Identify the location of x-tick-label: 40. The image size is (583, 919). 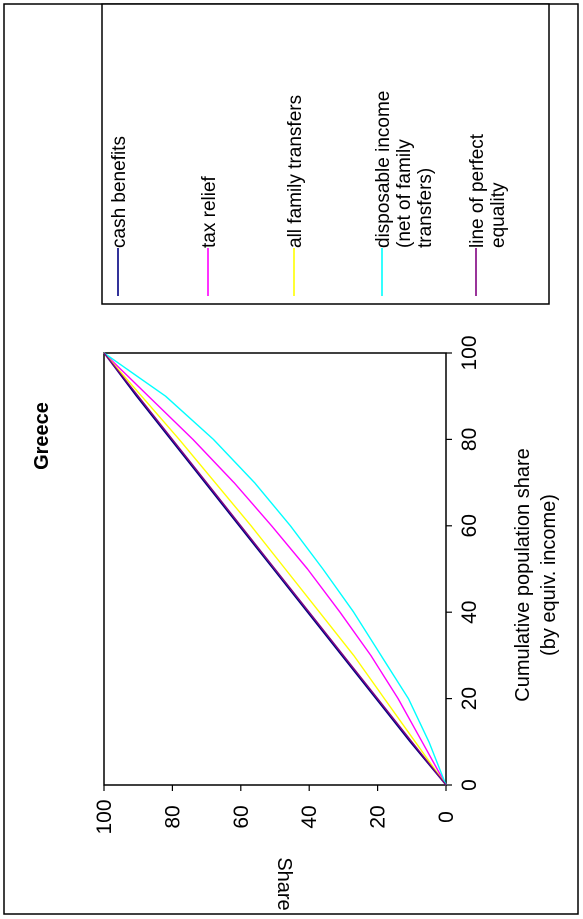
(469, 612).